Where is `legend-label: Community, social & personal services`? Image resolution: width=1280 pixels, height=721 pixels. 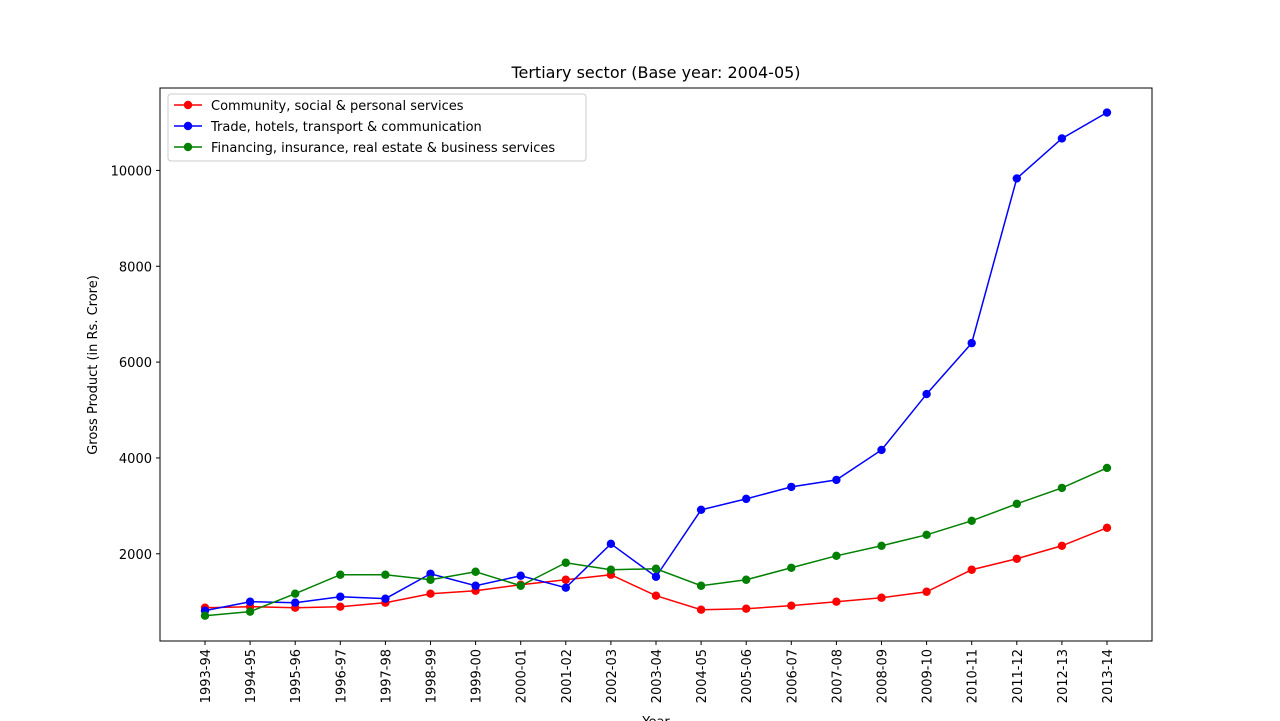
legend-label: Community, social & personal services is located at coordinates (337, 106).